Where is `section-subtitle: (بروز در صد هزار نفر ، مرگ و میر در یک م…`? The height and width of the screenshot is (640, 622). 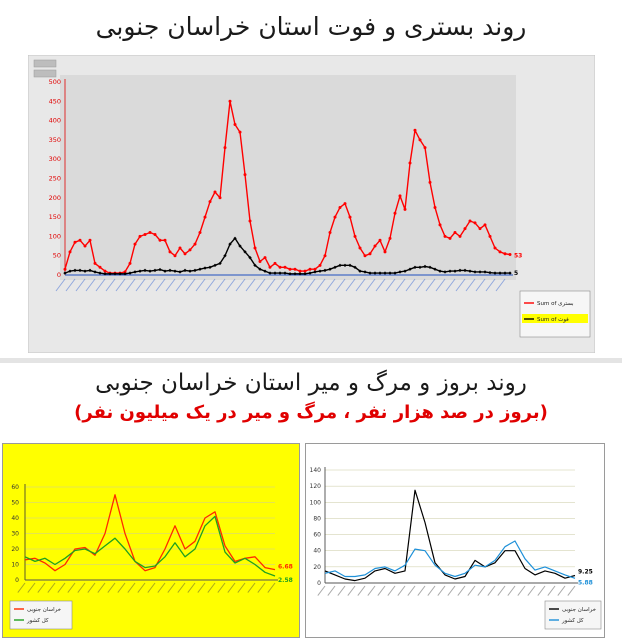 section-subtitle: (بروز در صد هزار نفر ، مرگ و میر در یک م… is located at coordinates (311, 412).